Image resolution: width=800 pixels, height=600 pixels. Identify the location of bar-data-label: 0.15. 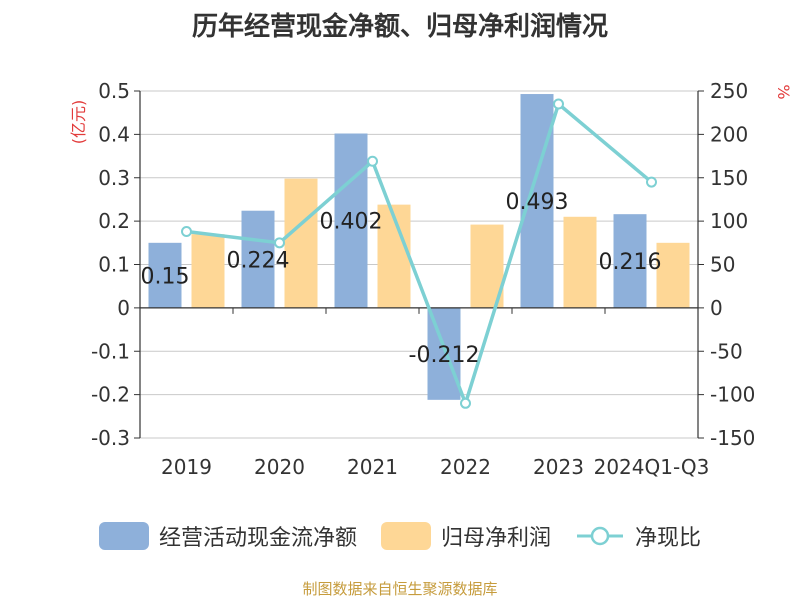
(165, 276).